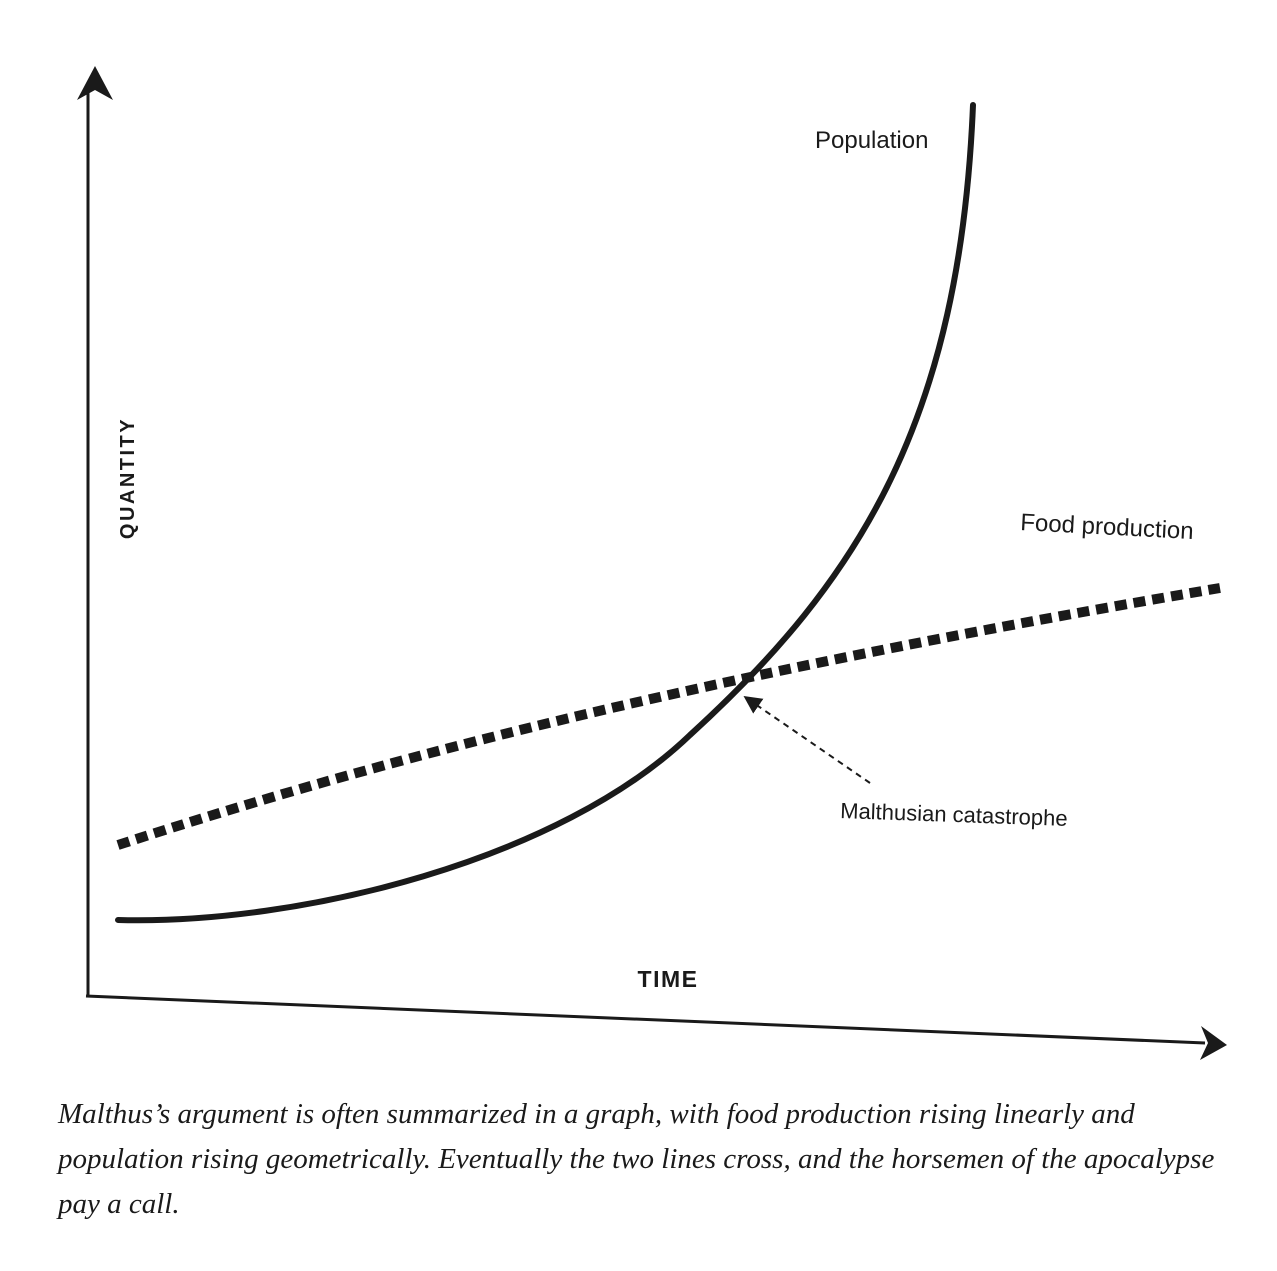  I want to click on x-axis-label: TIME, so click(668, 979).